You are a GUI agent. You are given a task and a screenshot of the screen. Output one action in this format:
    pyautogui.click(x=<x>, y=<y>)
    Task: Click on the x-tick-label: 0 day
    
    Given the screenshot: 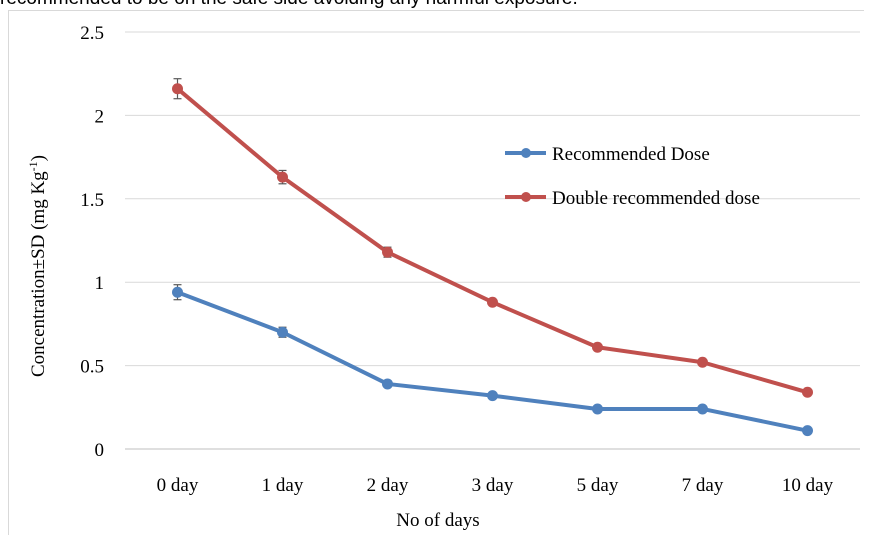 What is the action you would take?
    pyautogui.click(x=178, y=485)
    